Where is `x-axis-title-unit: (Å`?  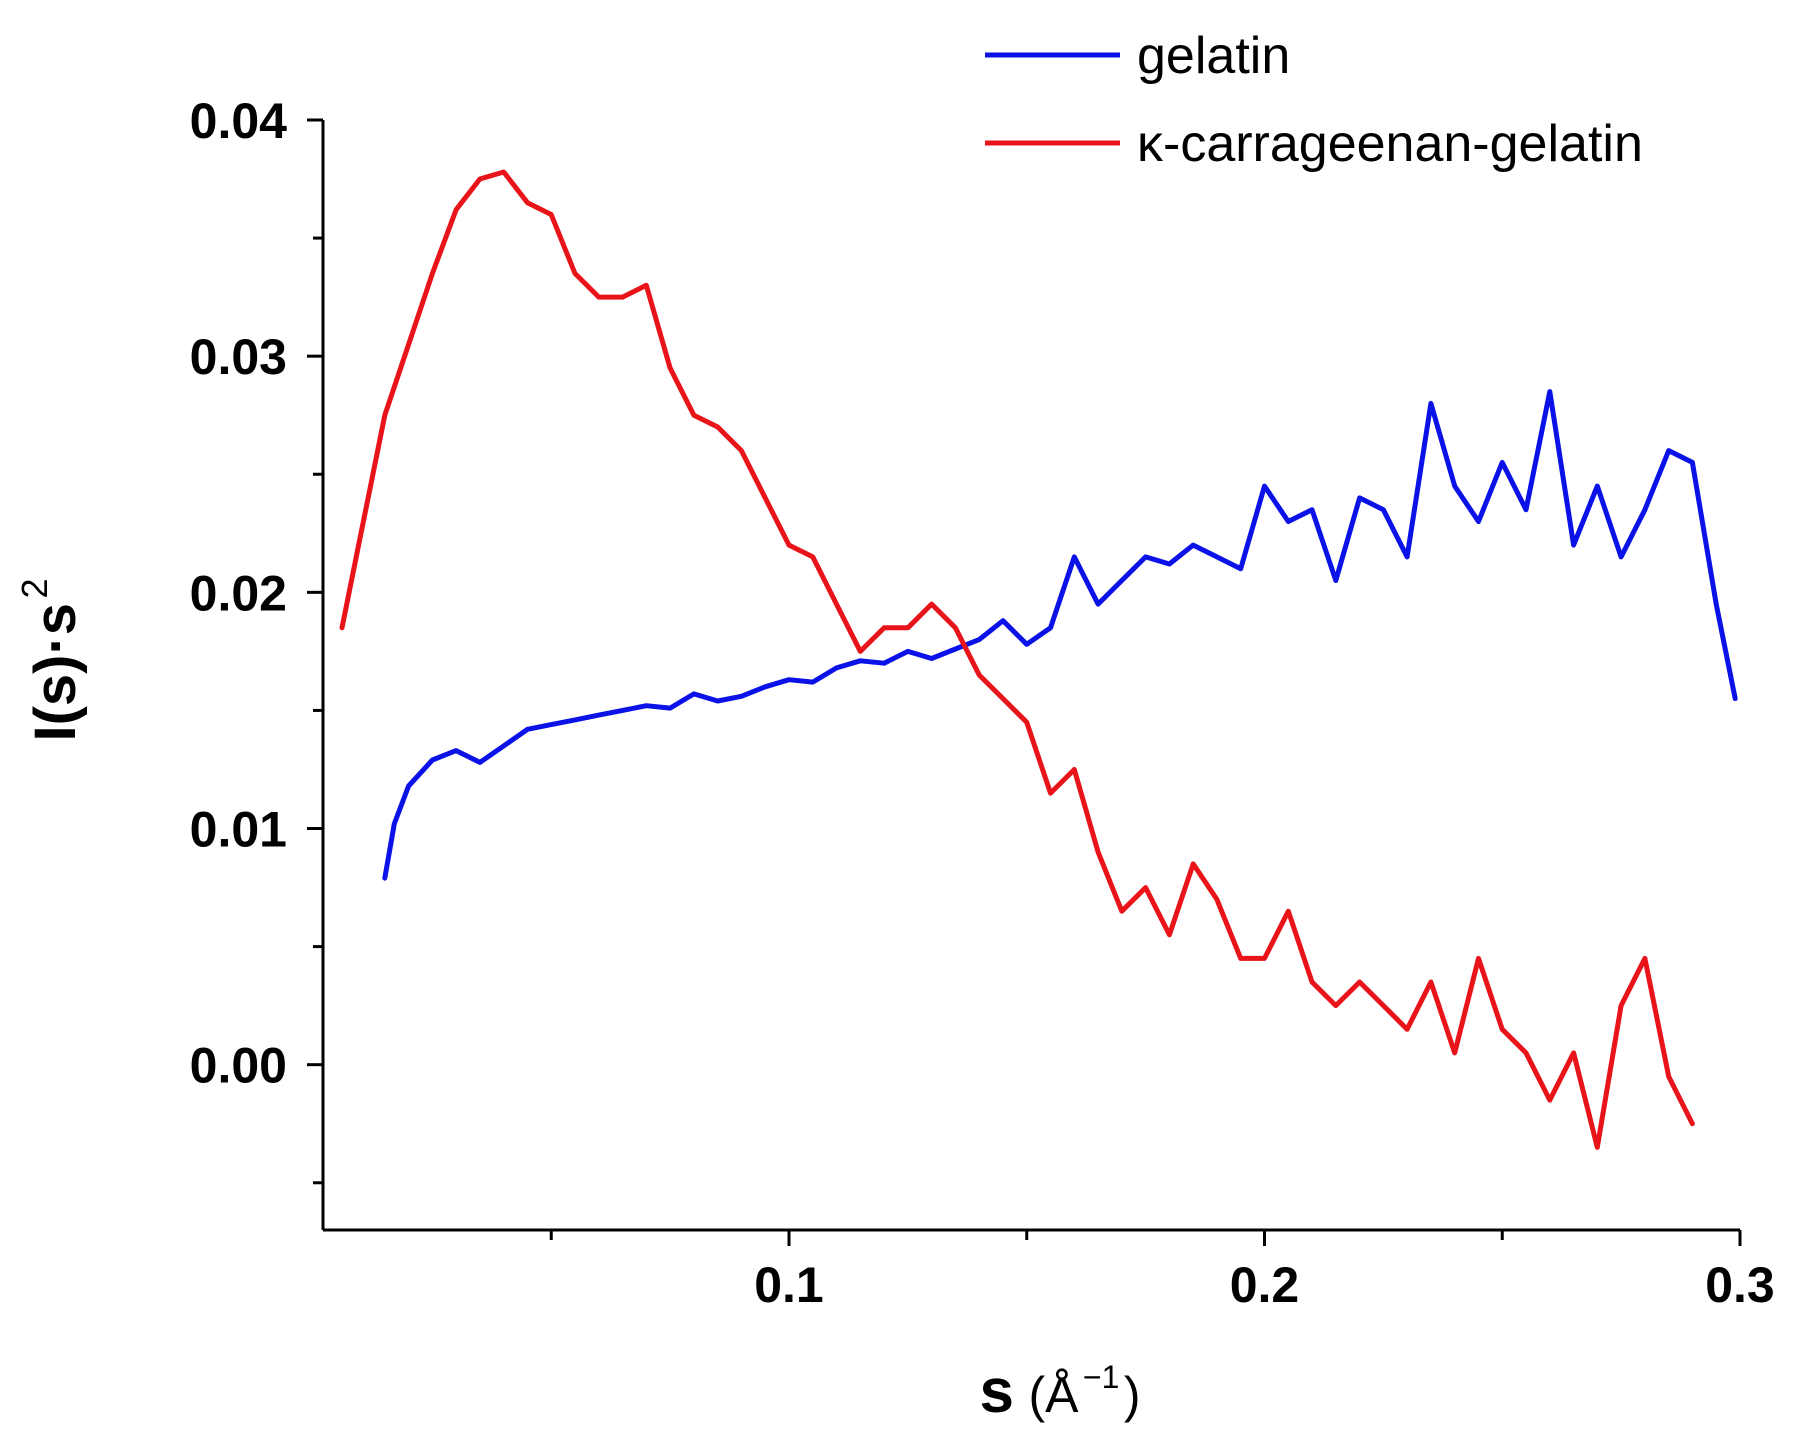
x-axis-title-unit: (Å is located at coordinates (1053, 1395).